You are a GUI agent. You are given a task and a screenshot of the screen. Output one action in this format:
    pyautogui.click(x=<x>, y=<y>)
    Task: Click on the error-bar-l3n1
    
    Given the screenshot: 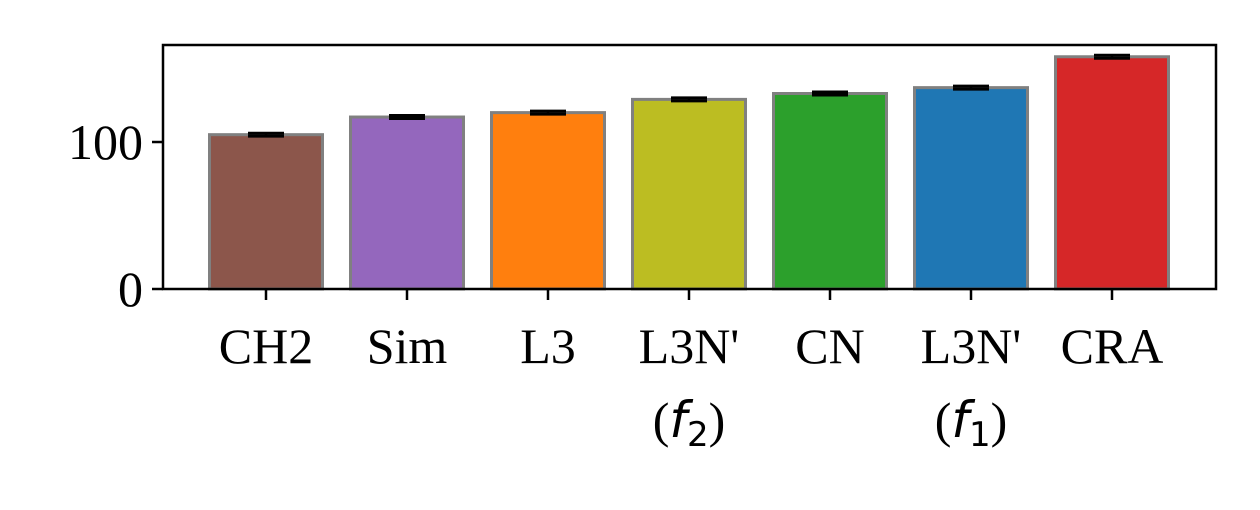 What is the action you would take?
    pyautogui.click(x=971, y=87)
    